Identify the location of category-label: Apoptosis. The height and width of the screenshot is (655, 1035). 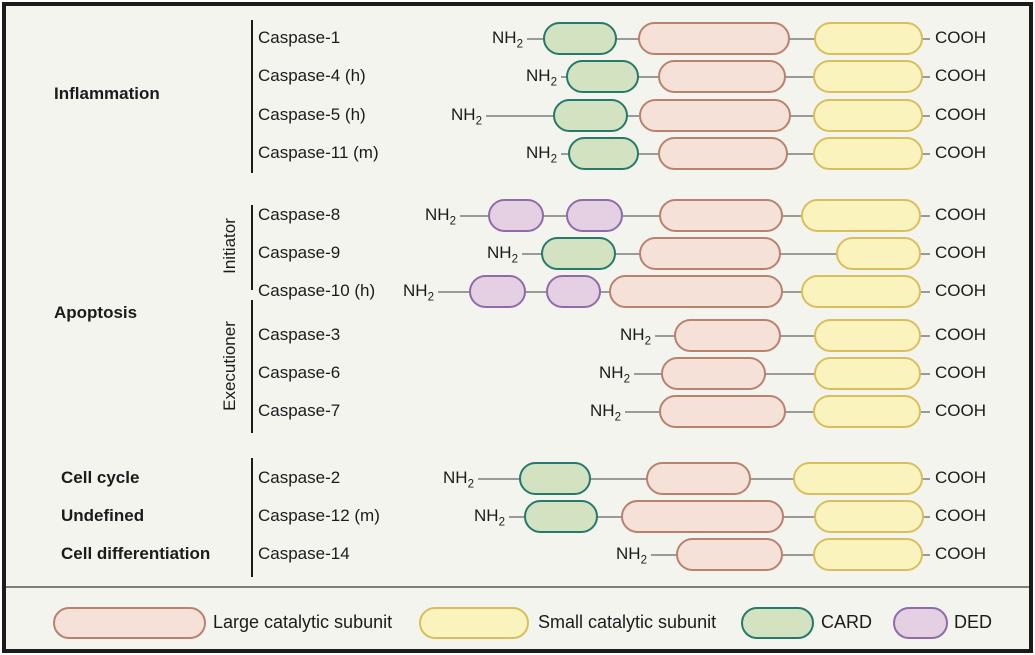
(96, 312).